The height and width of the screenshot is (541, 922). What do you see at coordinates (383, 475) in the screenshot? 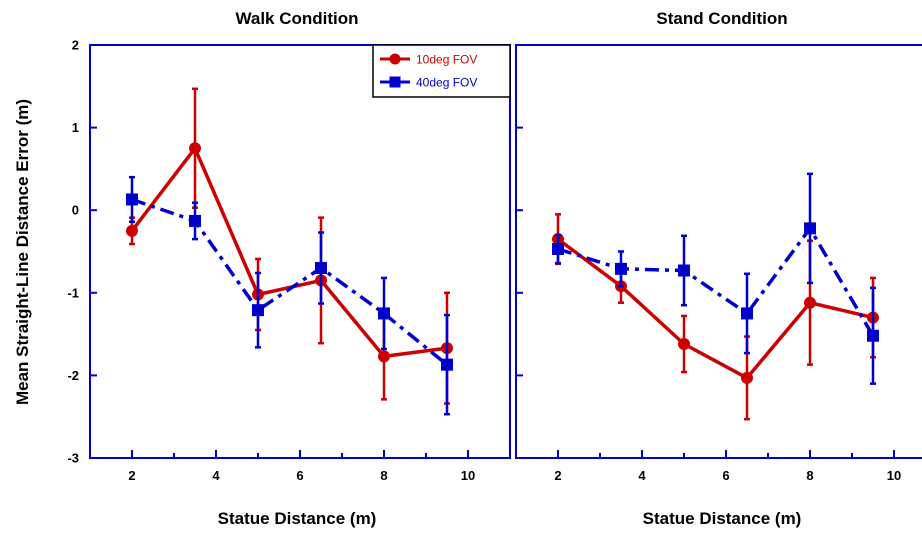
I see `walk-x-tick-label: 8` at bounding box center [383, 475].